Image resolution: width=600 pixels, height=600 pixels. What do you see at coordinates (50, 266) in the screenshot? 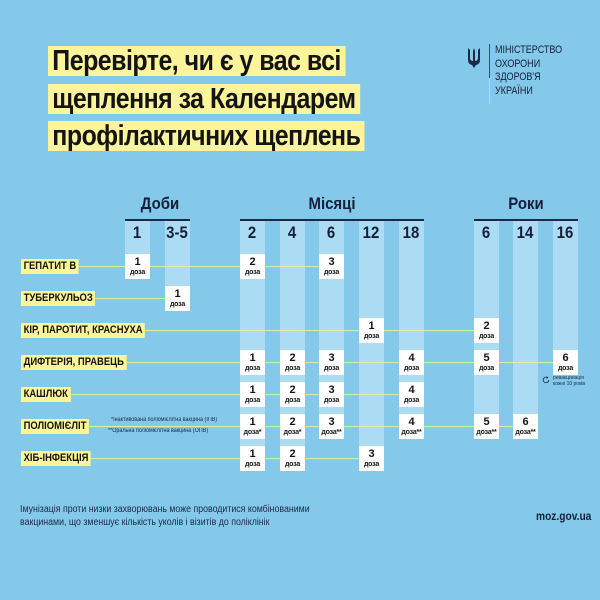
I see `row-label-hepatitis-b: ГЕПАТИТ В` at bounding box center [50, 266].